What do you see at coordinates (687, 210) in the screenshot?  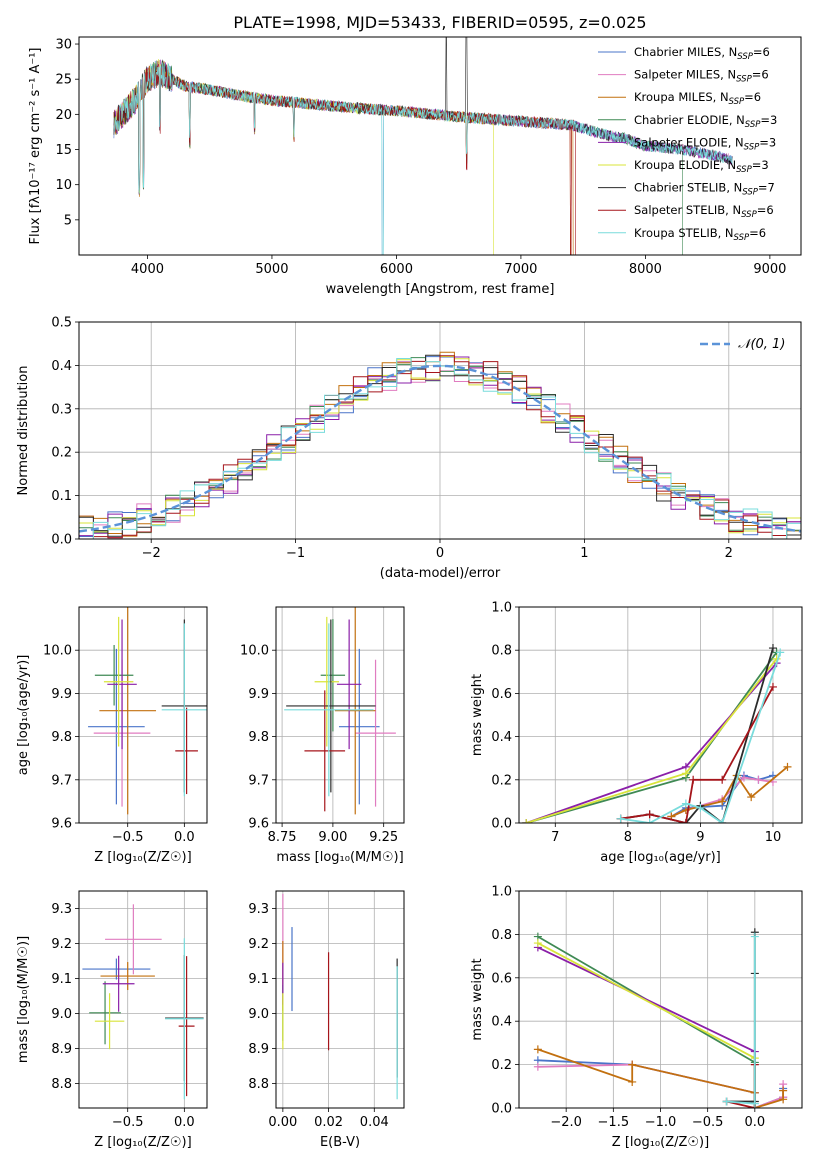 I see `legend-label: Salpeter STELIB, N` at bounding box center [687, 210].